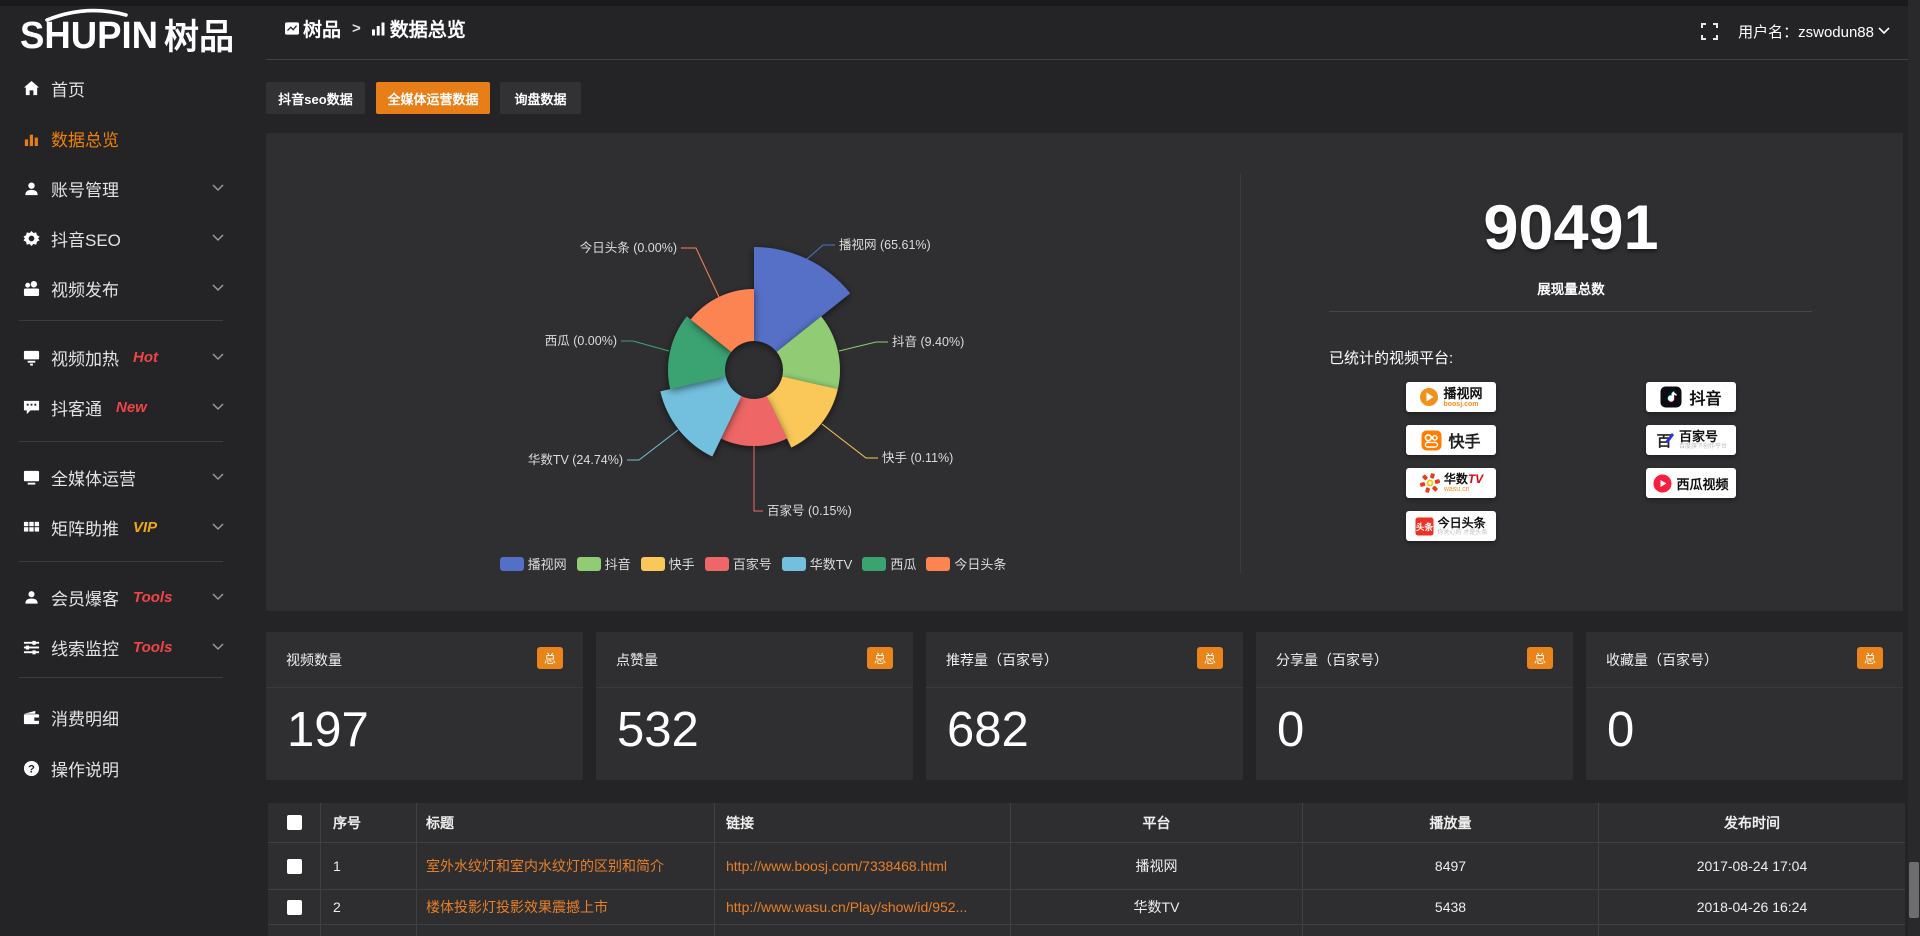 The width and height of the screenshot is (1920, 936). I want to click on svg-text: 头条, so click(1425, 527).